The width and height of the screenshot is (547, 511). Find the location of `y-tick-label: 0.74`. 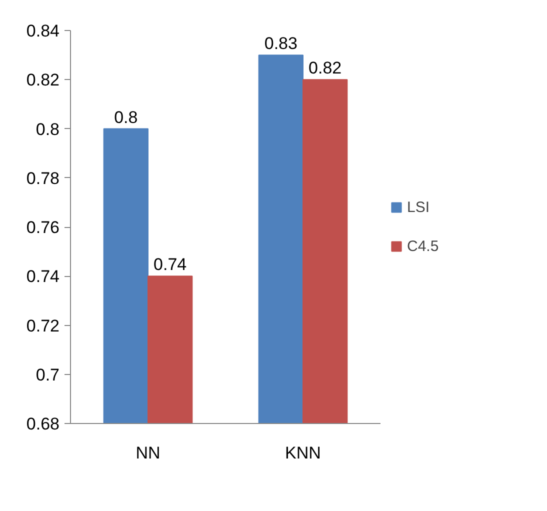

y-tick-label: 0.74 is located at coordinates (43, 276).